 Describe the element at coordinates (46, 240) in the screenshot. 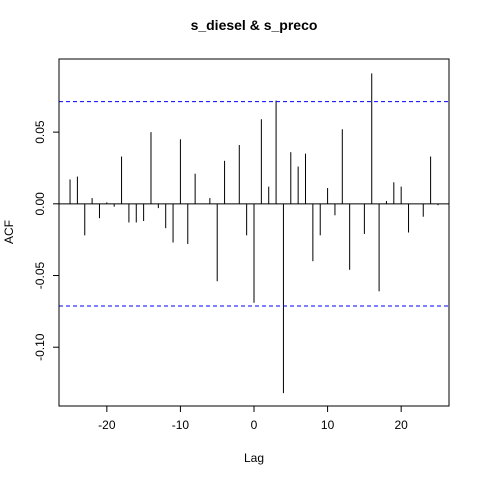

I see `y-axis: -0.10 -0.05 0.00 0.05` at that location.